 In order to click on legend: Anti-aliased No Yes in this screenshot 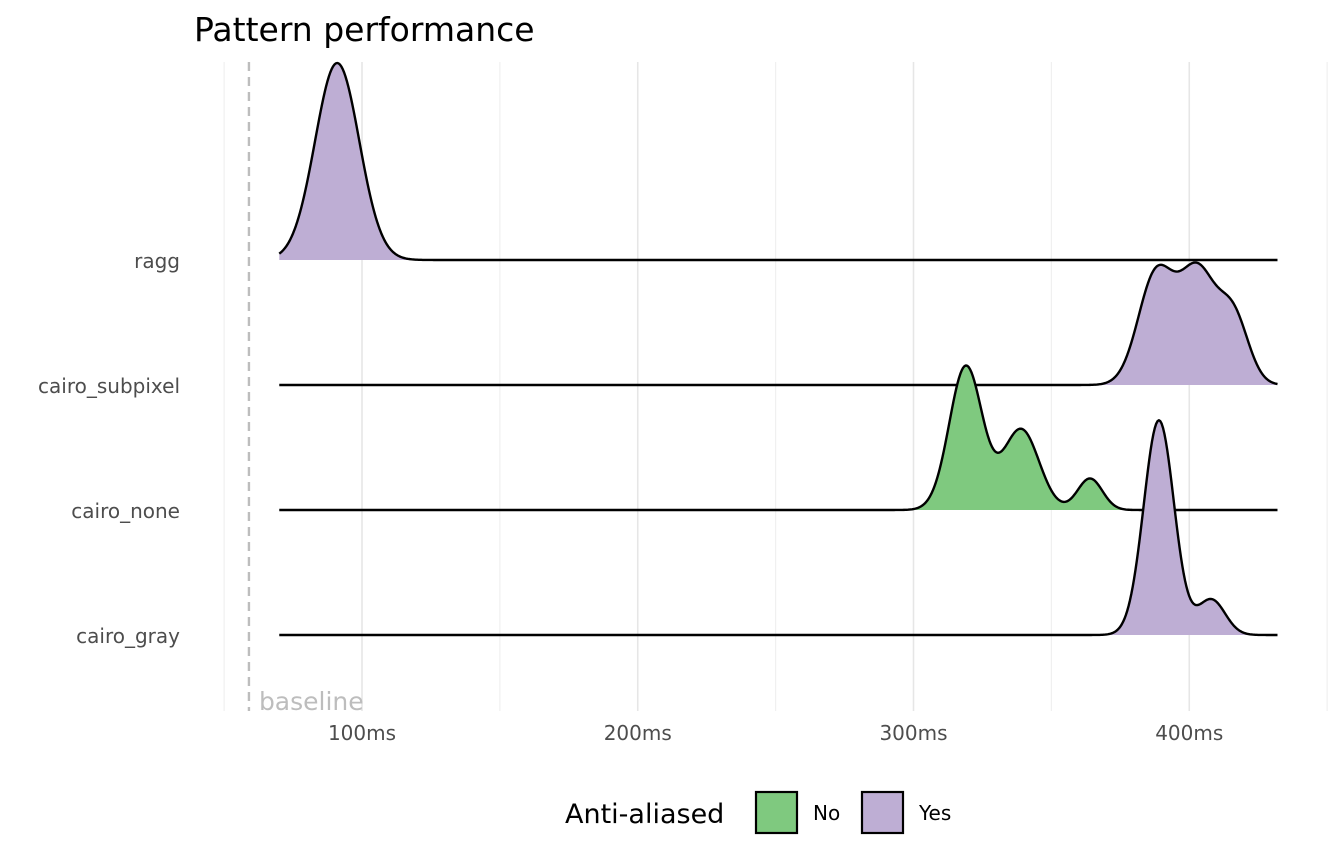, I will do `click(758, 812)`.